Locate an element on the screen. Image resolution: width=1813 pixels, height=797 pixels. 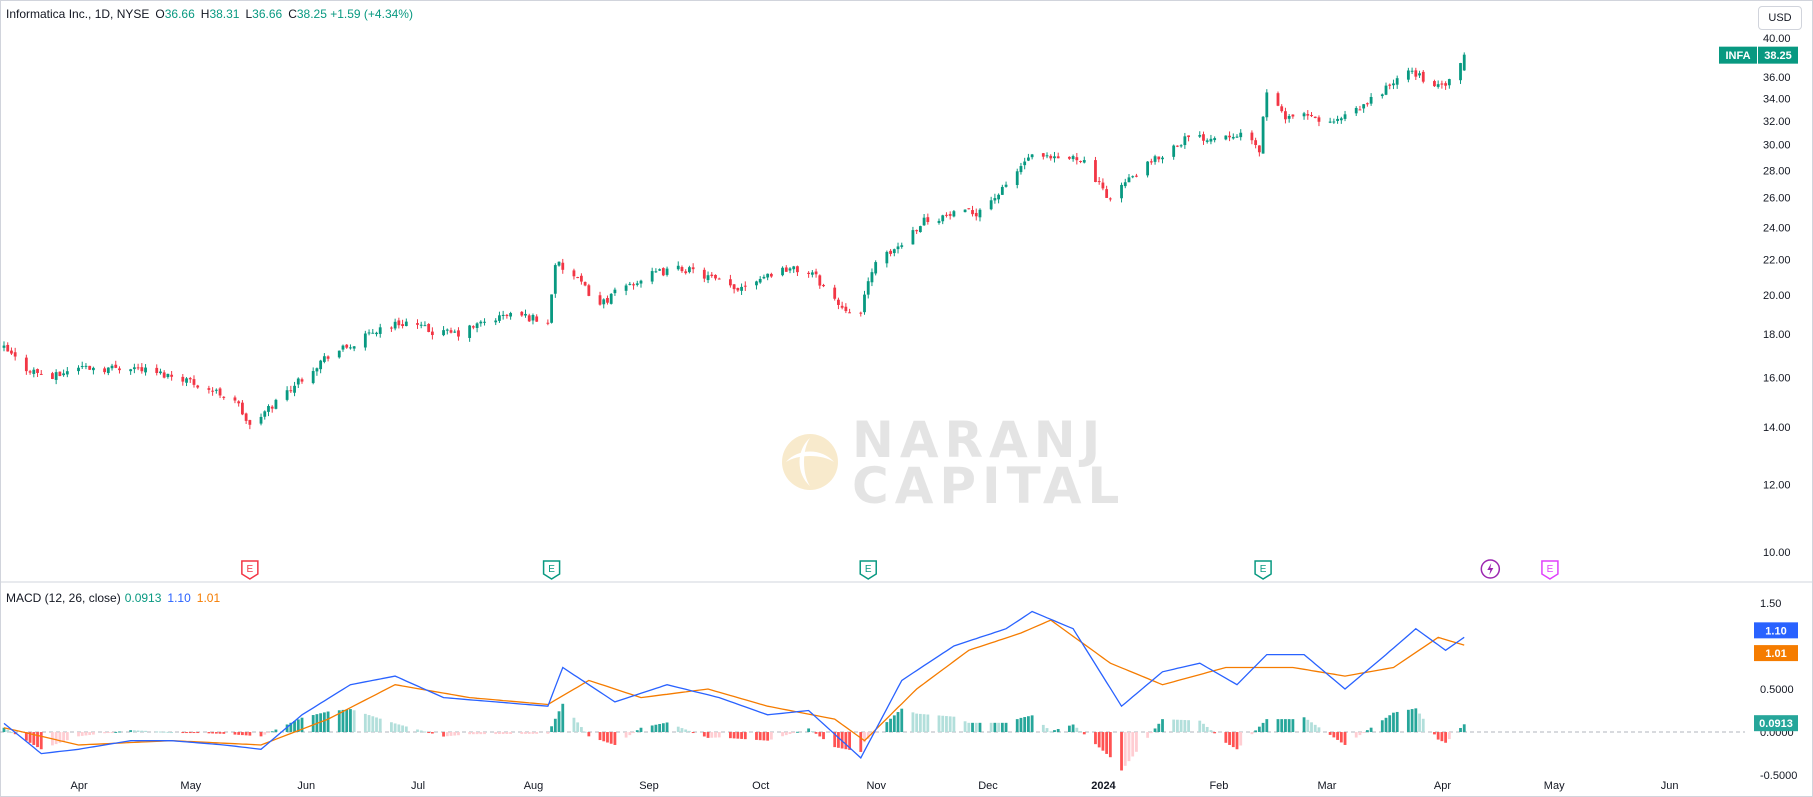
time-axis-label: Oct is located at coordinates (760, 786).